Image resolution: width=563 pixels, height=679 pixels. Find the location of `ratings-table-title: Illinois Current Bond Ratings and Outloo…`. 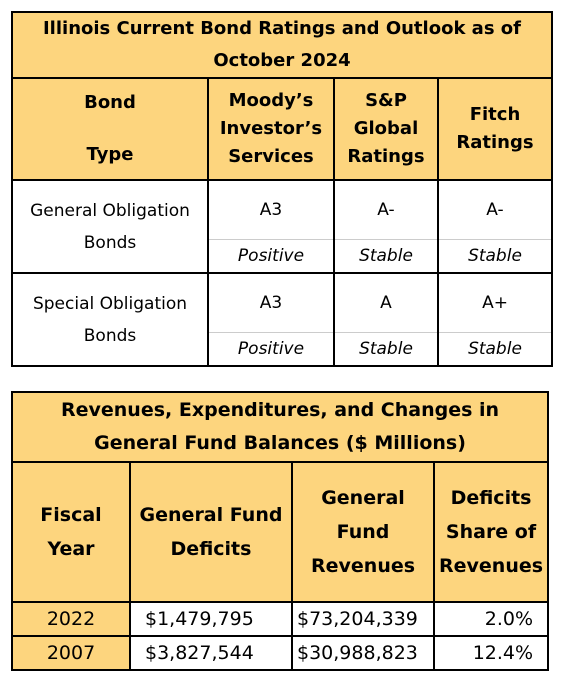

ratings-table-title: Illinois Current Bond Ratings and Outloo… is located at coordinates (282, 45).